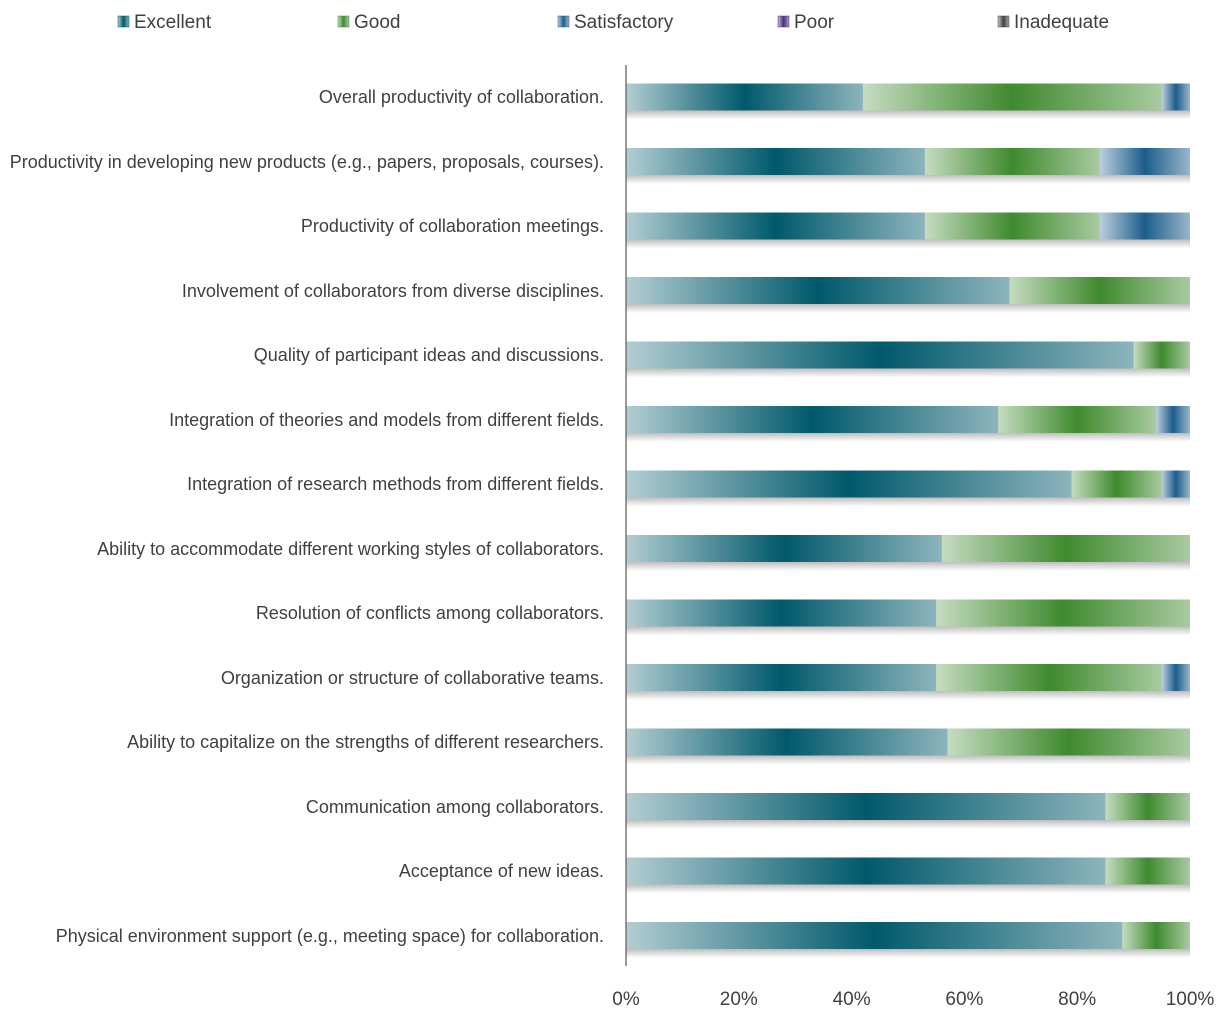 The height and width of the screenshot is (1011, 1222). What do you see at coordinates (461, 97) in the screenshot?
I see `category-label: Overall productivity of collaboration.` at bounding box center [461, 97].